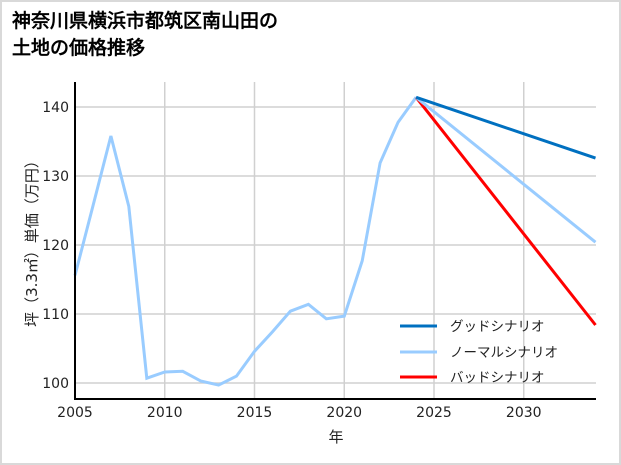 This screenshot has width=621, height=465. What do you see at coordinates (145, 21) in the screenshot?
I see `chart-title-line-1: 神奈川県横浜市都筑区南山田の` at bounding box center [145, 21].